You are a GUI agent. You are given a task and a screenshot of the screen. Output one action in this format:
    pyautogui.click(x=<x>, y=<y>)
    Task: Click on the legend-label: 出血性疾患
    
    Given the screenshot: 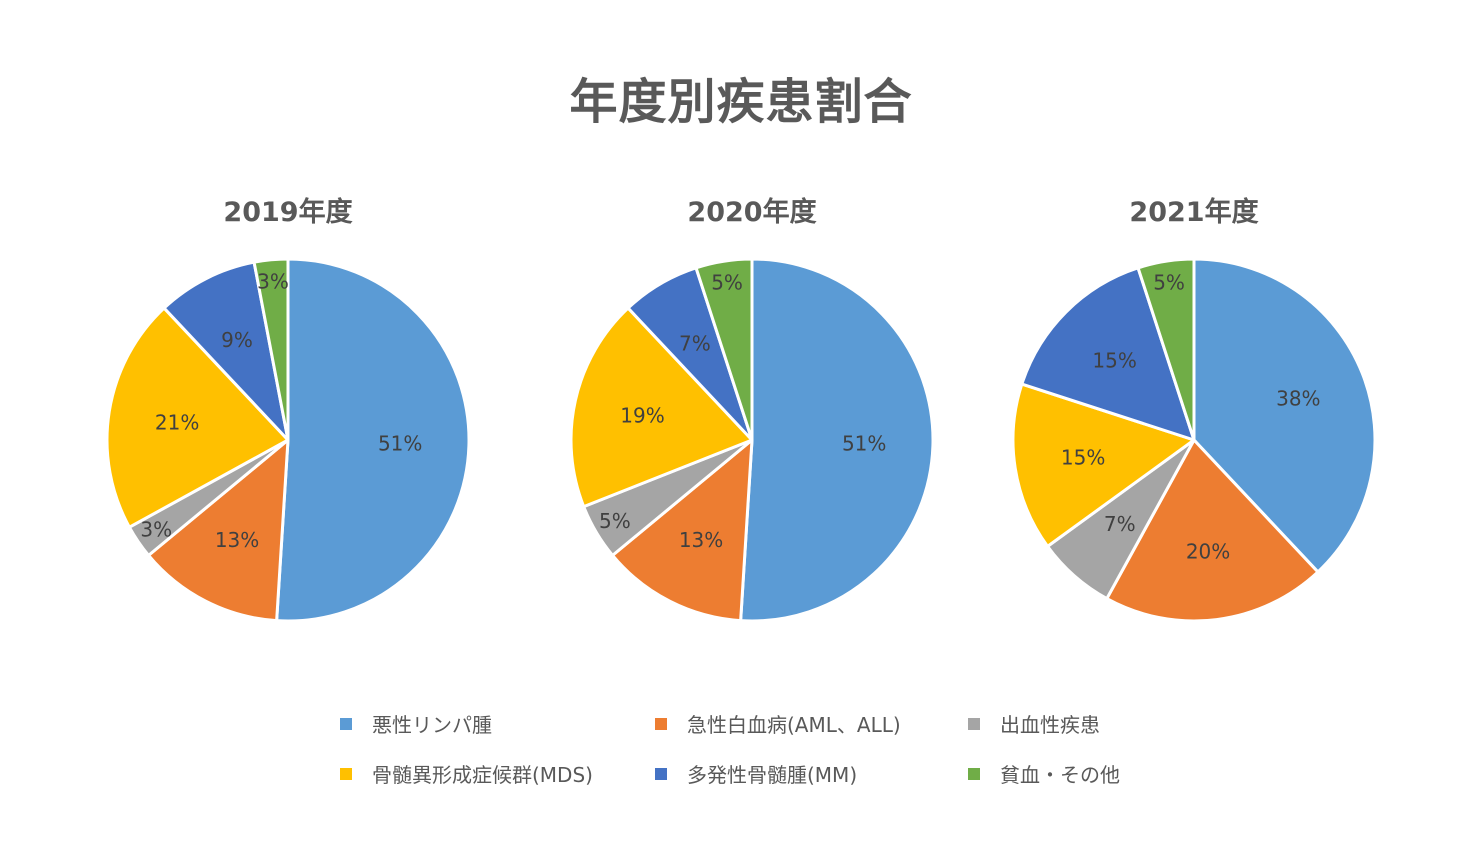 What is the action you would take?
    pyautogui.click(x=1050, y=725)
    